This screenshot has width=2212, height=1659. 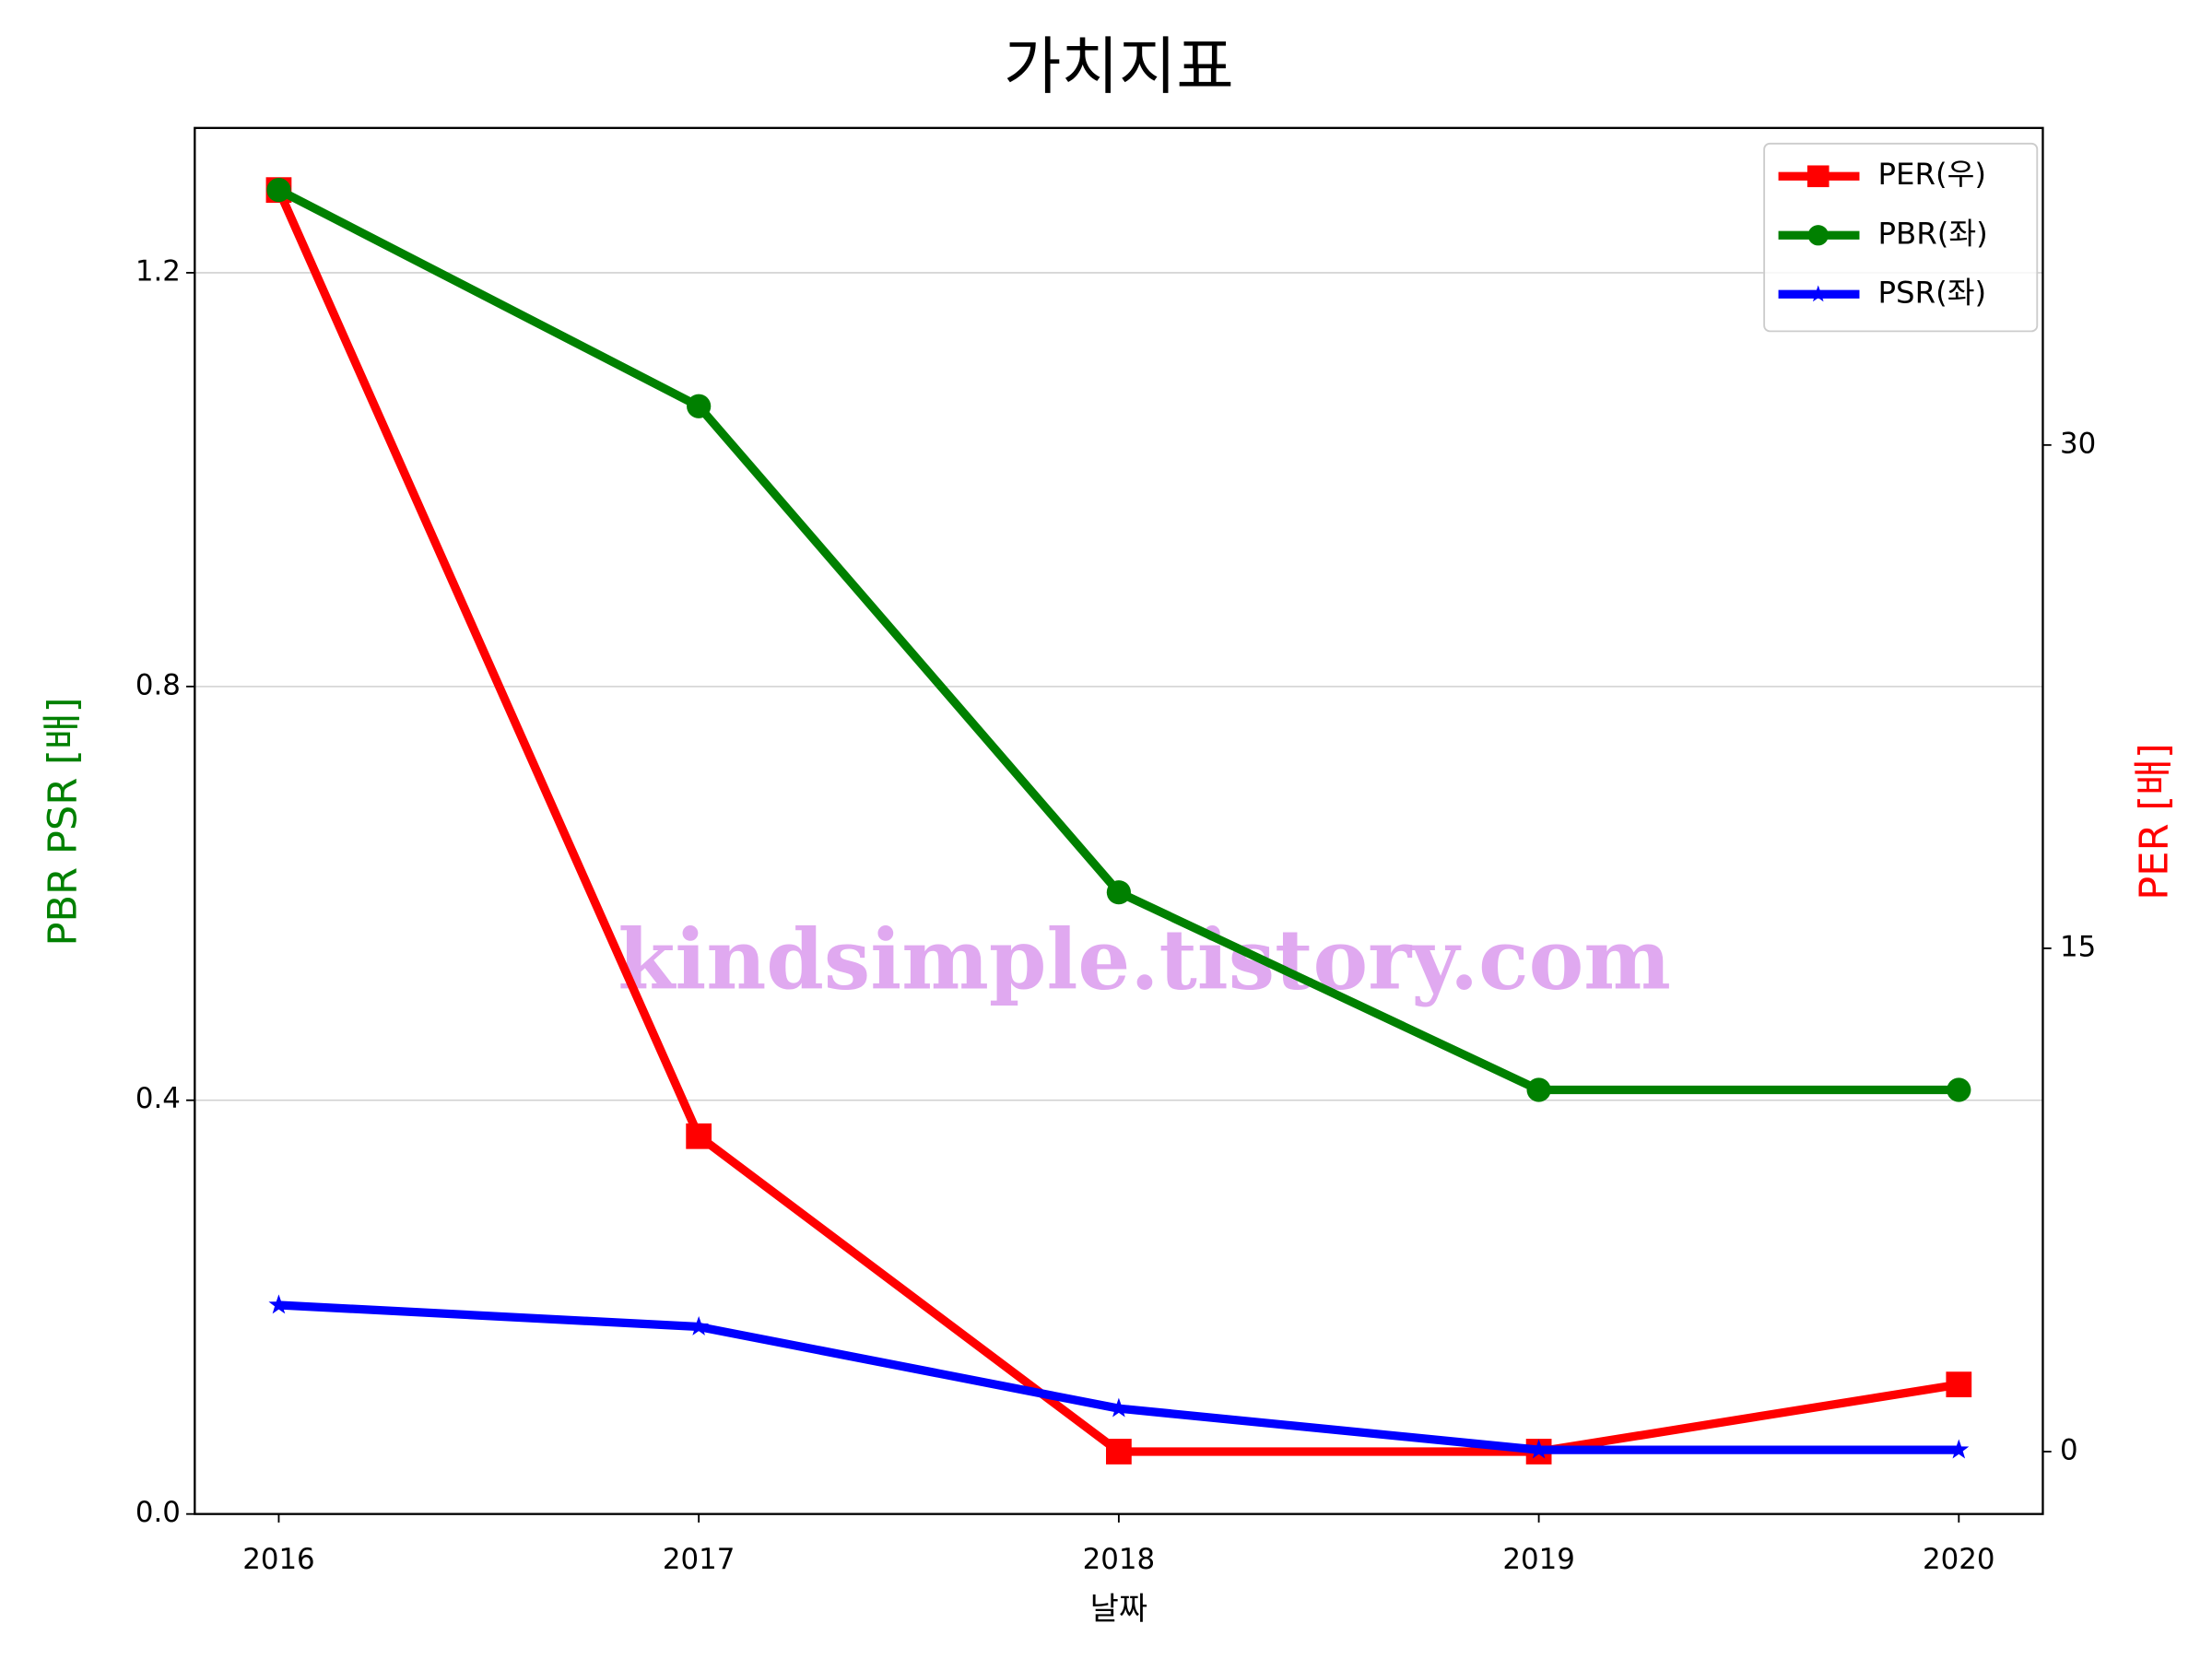 I want to click on y-tick-label: 0.4, so click(x=158, y=1098).